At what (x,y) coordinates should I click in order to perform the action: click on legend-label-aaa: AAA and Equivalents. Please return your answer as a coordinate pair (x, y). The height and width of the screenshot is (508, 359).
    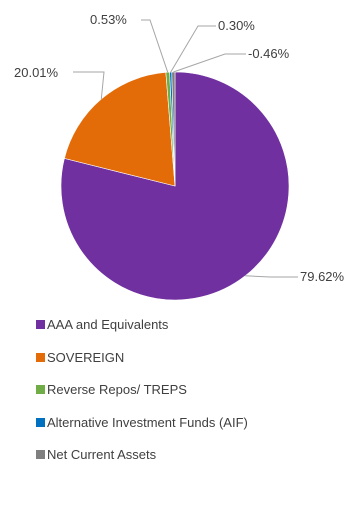
    Looking at the image, I should click on (108, 324).